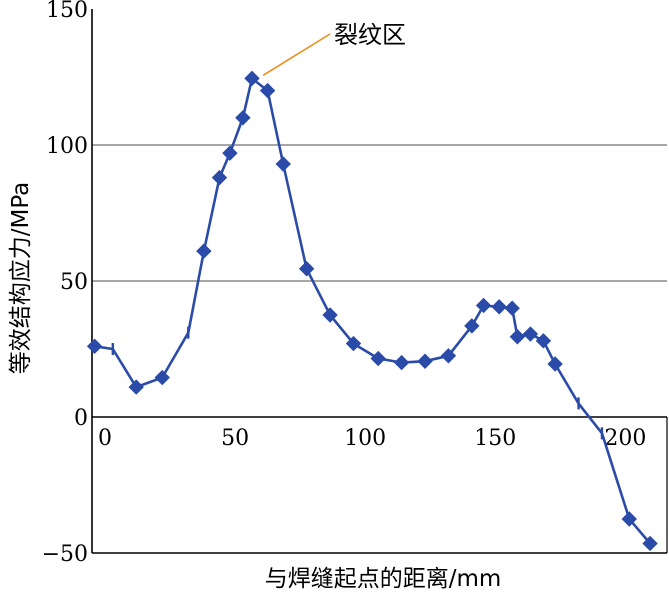 The width and height of the screenshot is (669, 596). Describe the element at coordinates (65, 554) in the screenshot. I see `y-tick-label: −50` at that location.